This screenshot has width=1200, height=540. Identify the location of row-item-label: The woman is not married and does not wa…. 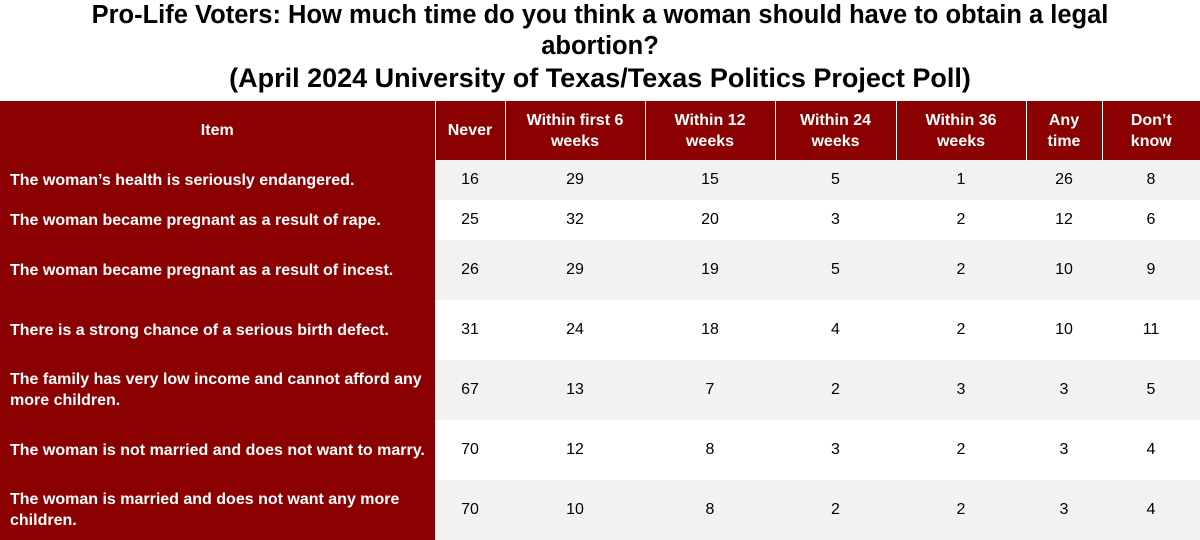
(217, 450).